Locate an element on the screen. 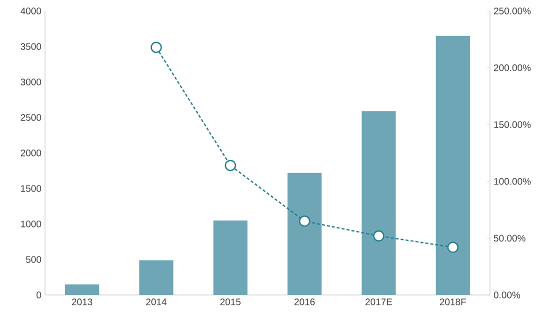  x-tick-label: 2014 is located at coordinates (156, 302).